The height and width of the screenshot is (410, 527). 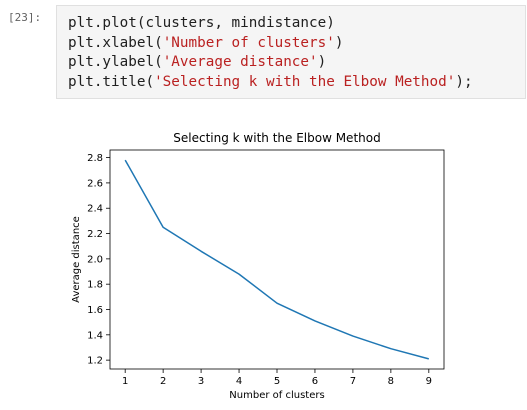 What do you see at coordinates (463, 82) in the screenshot?
I see `code-token: );` at bounding box center [463, 82].